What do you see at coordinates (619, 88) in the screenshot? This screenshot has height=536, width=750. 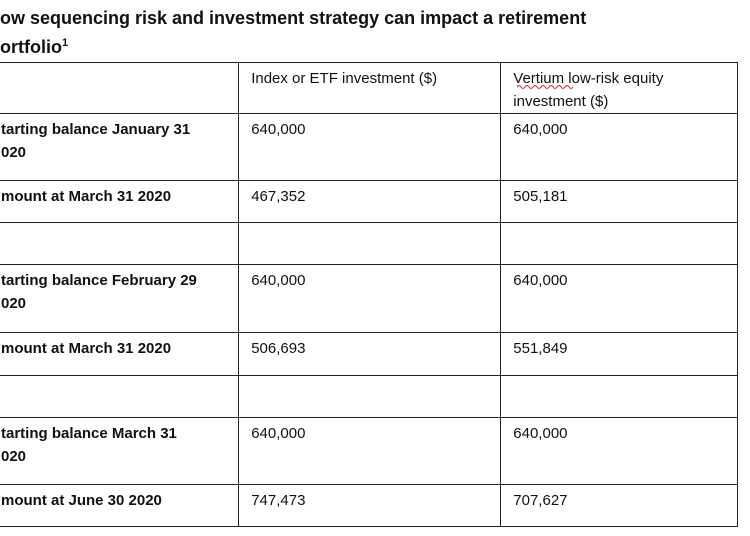 I see `header-cell: Vertium low-risk equity investment ($)` at bounding box center [619, 88].